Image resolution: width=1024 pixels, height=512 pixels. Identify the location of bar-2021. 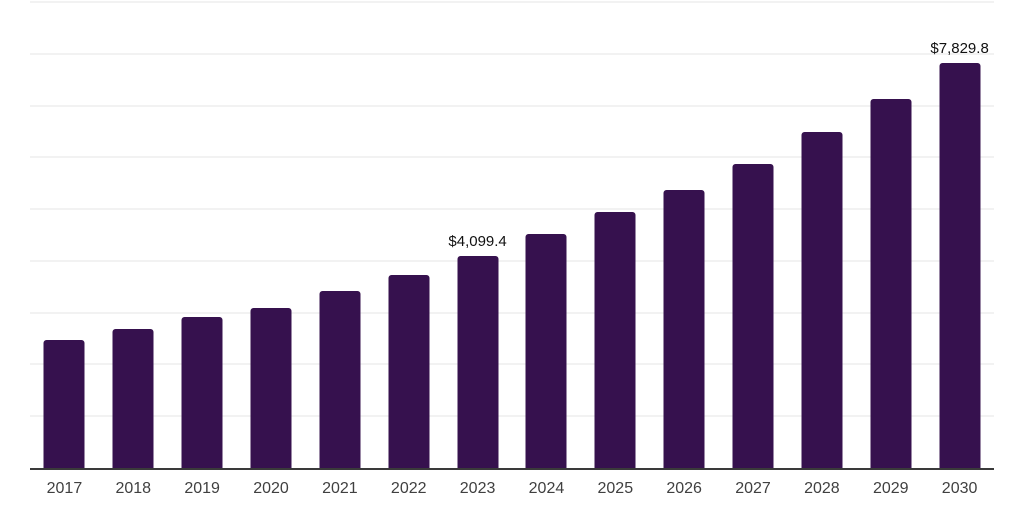
(340, 379).